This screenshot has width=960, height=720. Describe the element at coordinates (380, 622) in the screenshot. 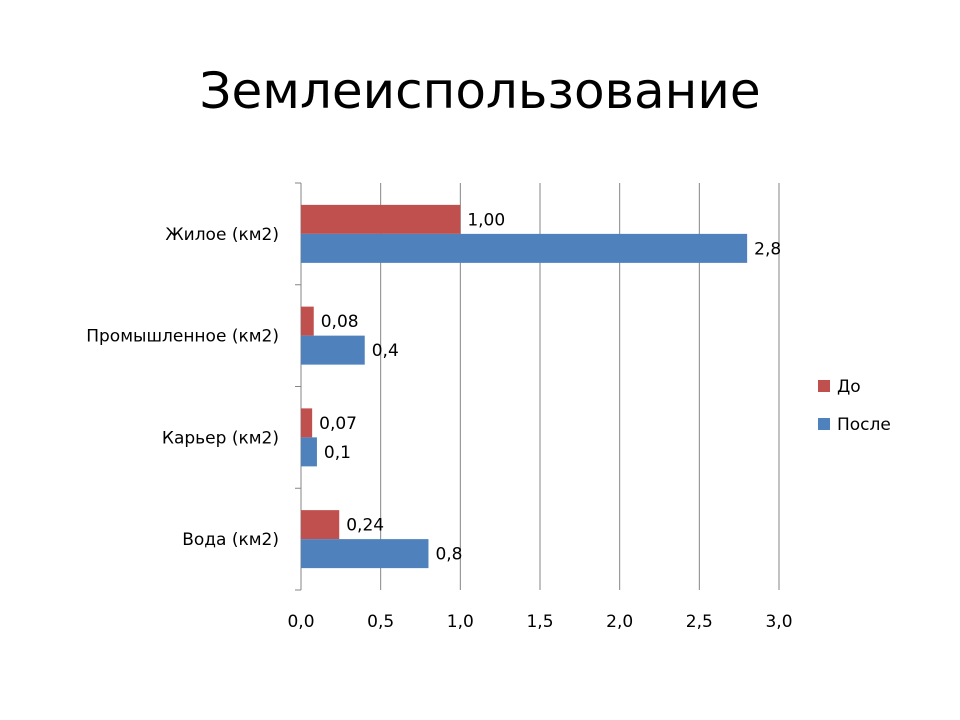

I see `x-tick-label: 0,5` at that location.